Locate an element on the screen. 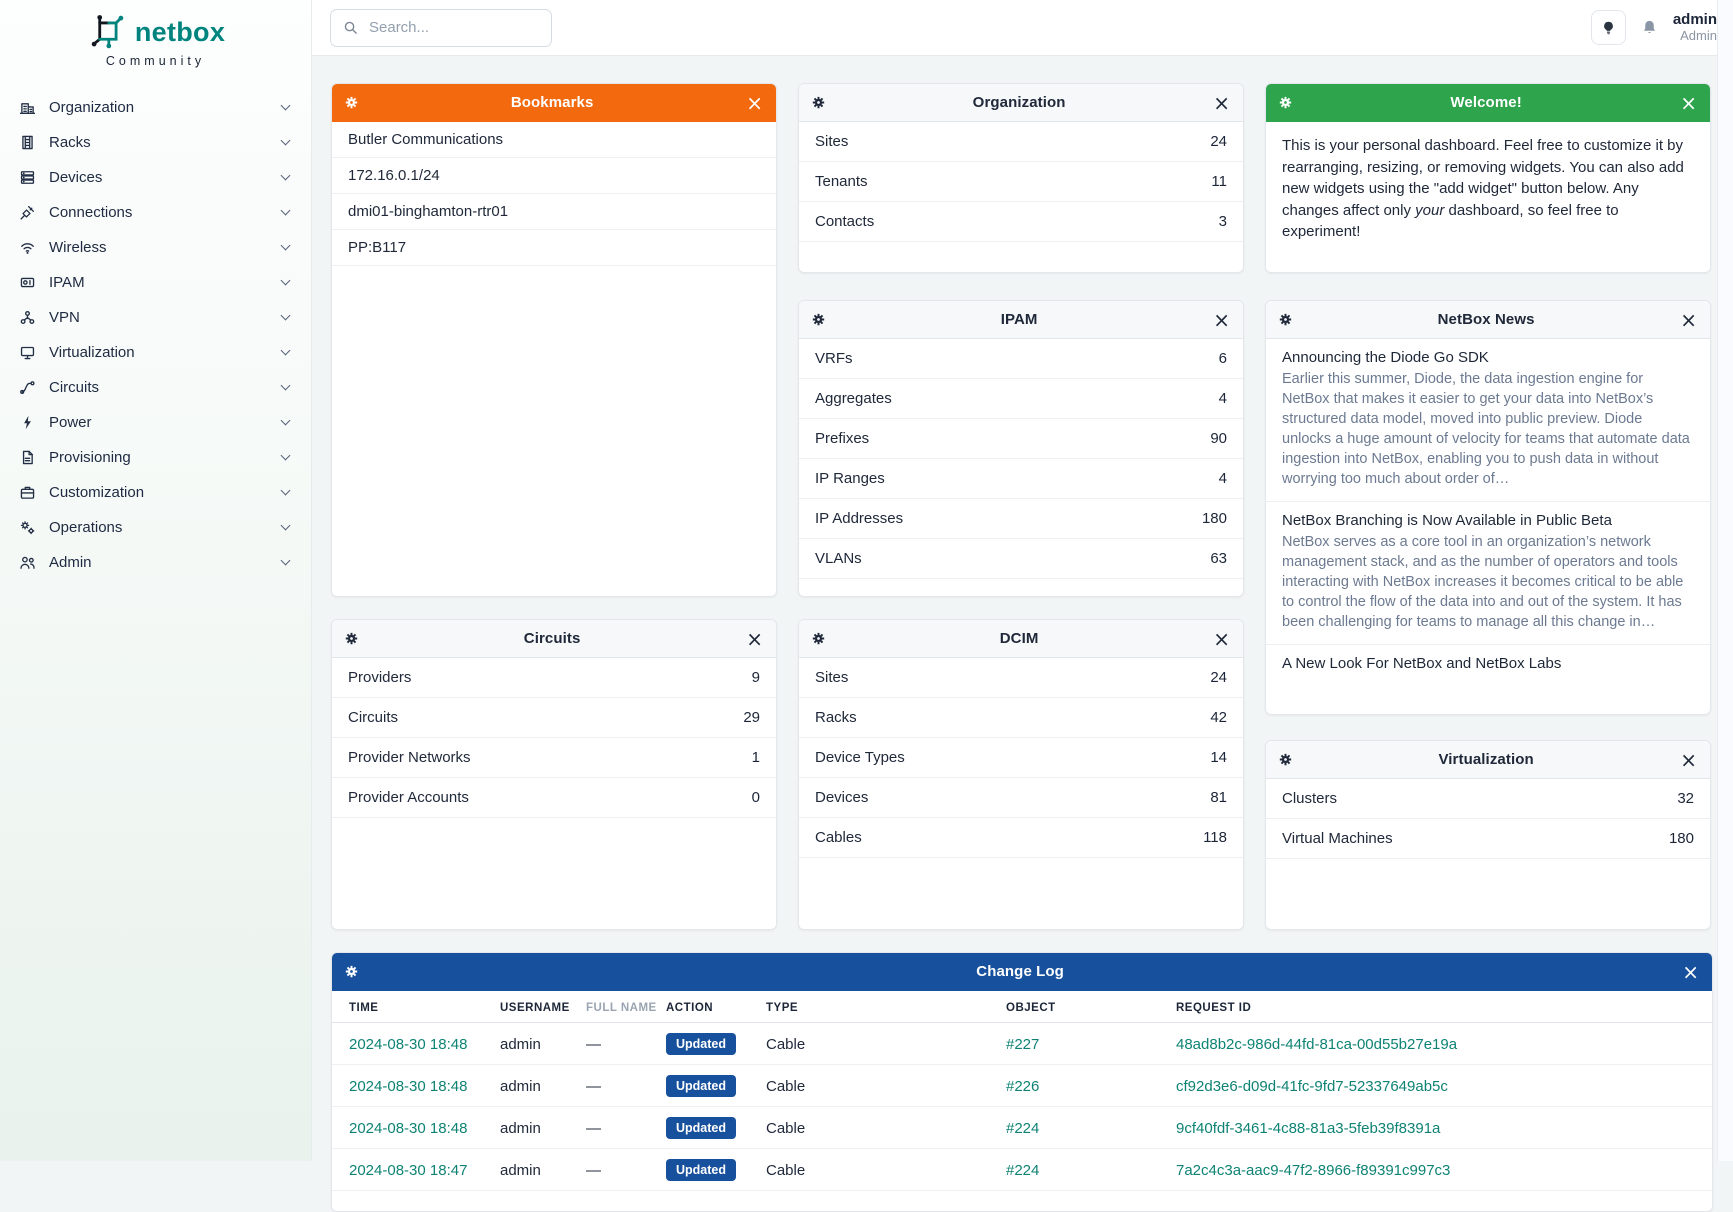  stat-row: IP Ranges 4 is located at coordinates (1021, 479).